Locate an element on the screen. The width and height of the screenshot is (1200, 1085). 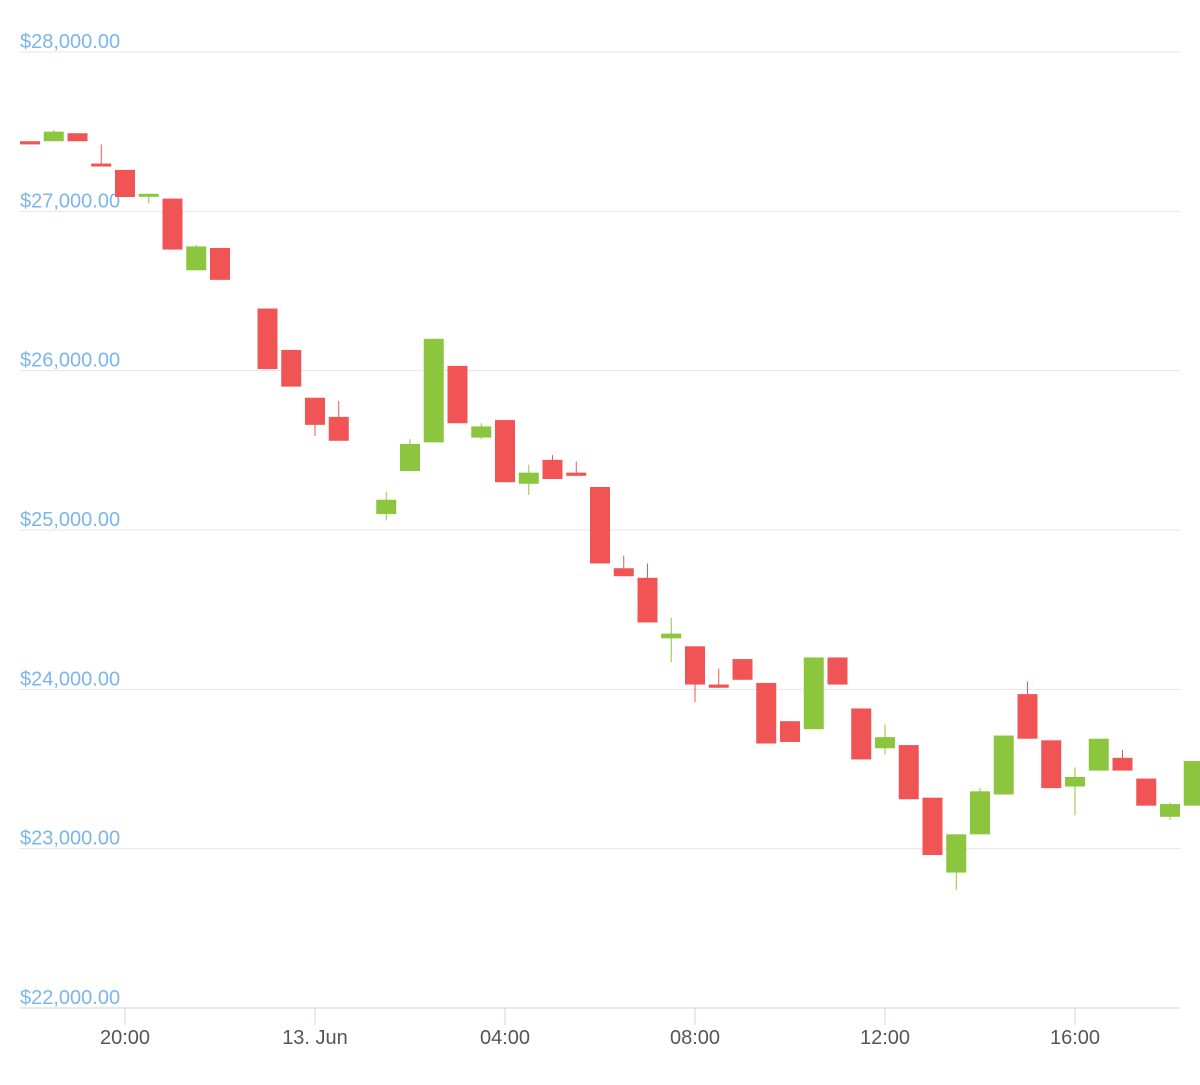
y-tick-label: $24,000.00 is located at coordinates (70, 679).